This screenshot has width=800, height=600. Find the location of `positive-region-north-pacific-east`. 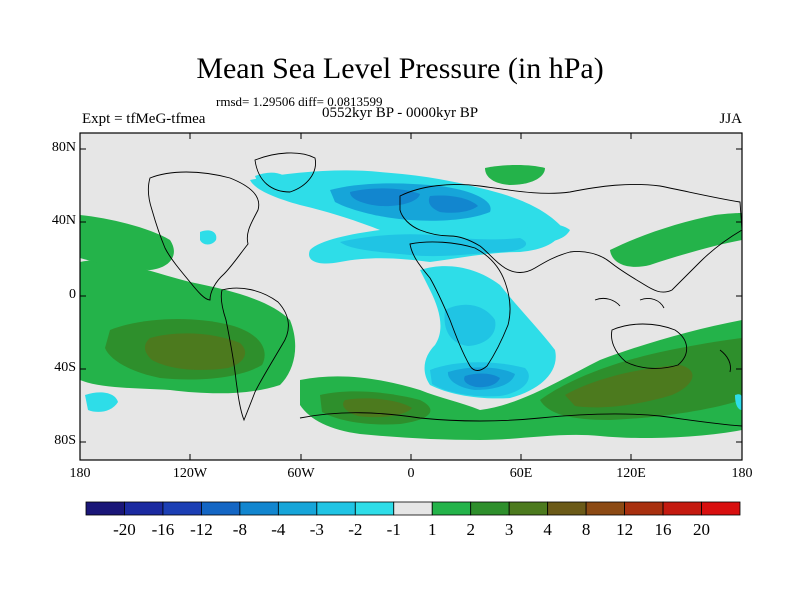

positive-region-north-pacific-east is located at coordinates (127, 242).